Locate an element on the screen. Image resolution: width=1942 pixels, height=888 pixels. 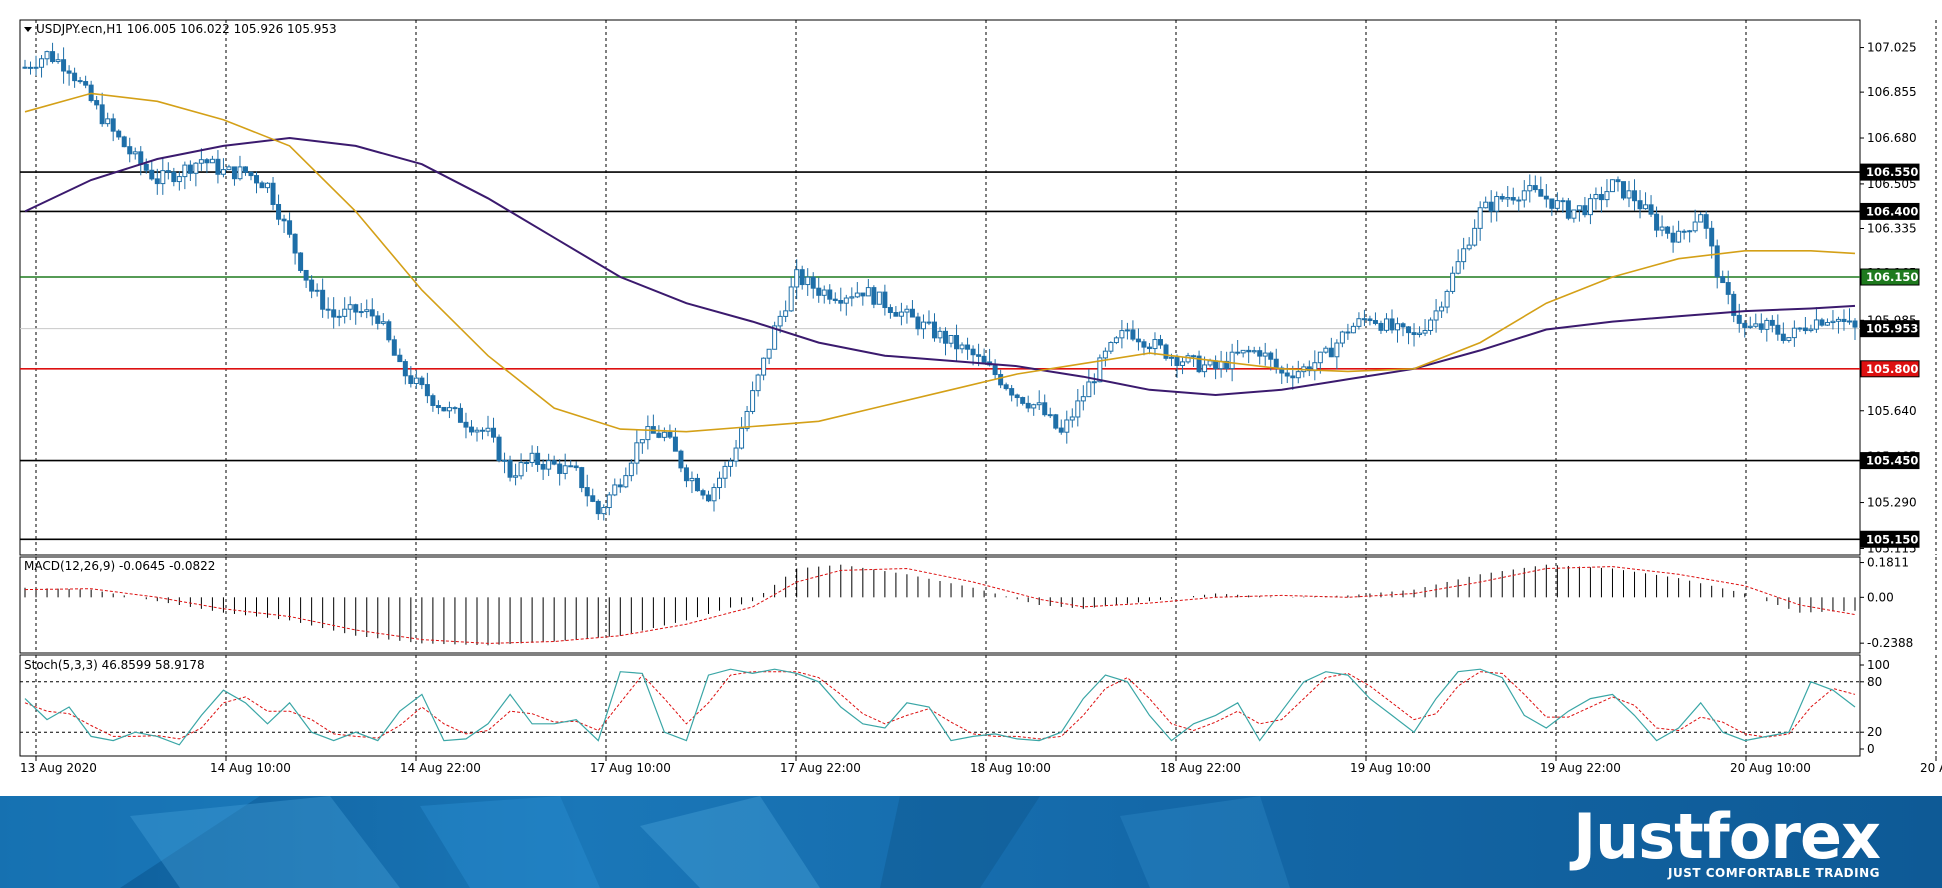
stochastic-panel: 100 80 20 0 Stoch(5,3,3) 46.8599 58.9178 is located at coordinates (978, 705).